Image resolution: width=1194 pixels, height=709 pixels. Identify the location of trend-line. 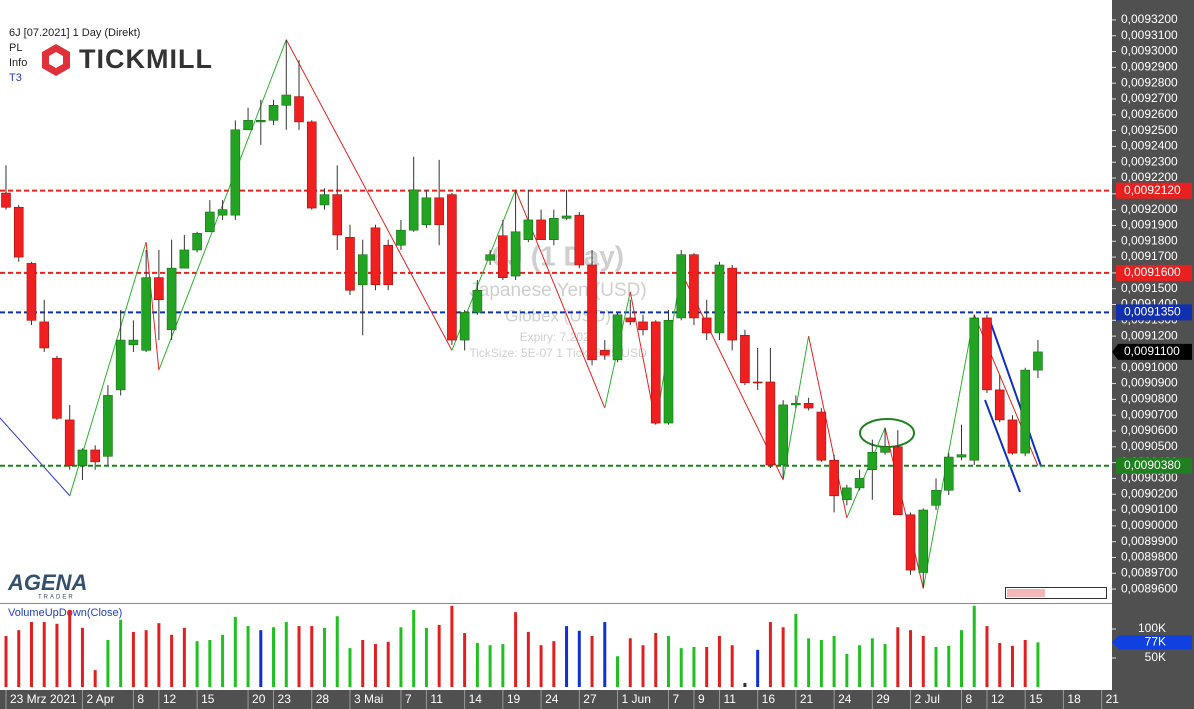
(1015, 392).